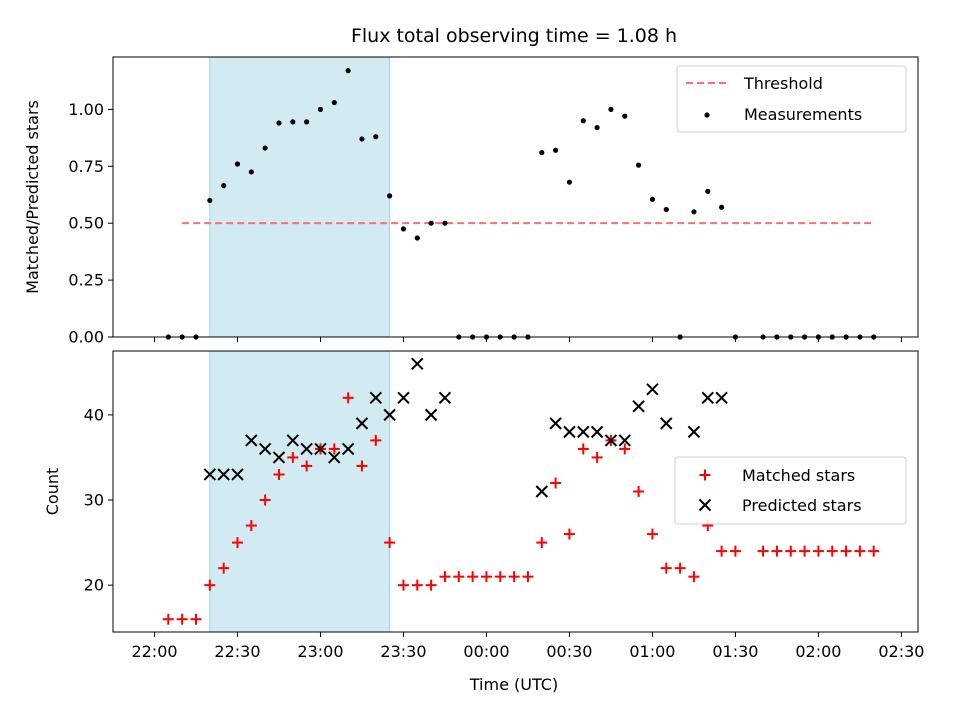  I want to click on data-point-x-13-b, so click(389, 415).